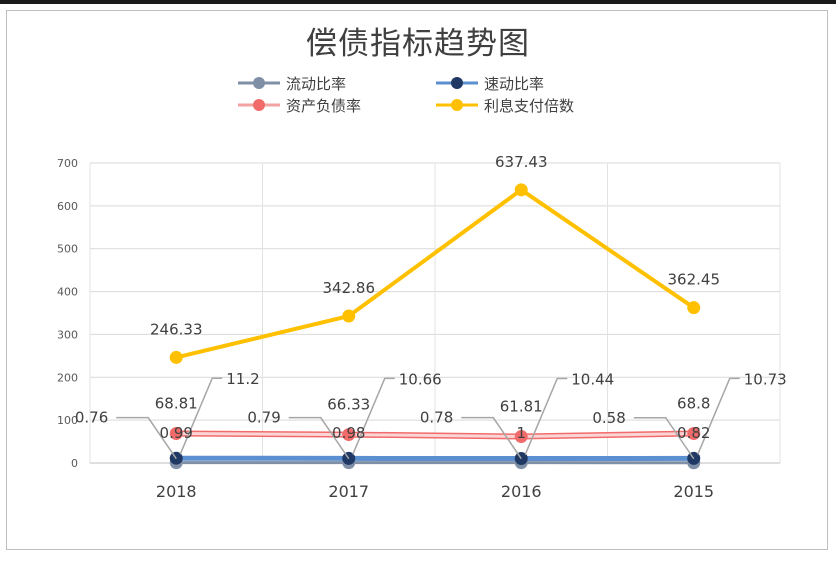  I want to click on y-tick-label-7: 700, so click(67, 163).